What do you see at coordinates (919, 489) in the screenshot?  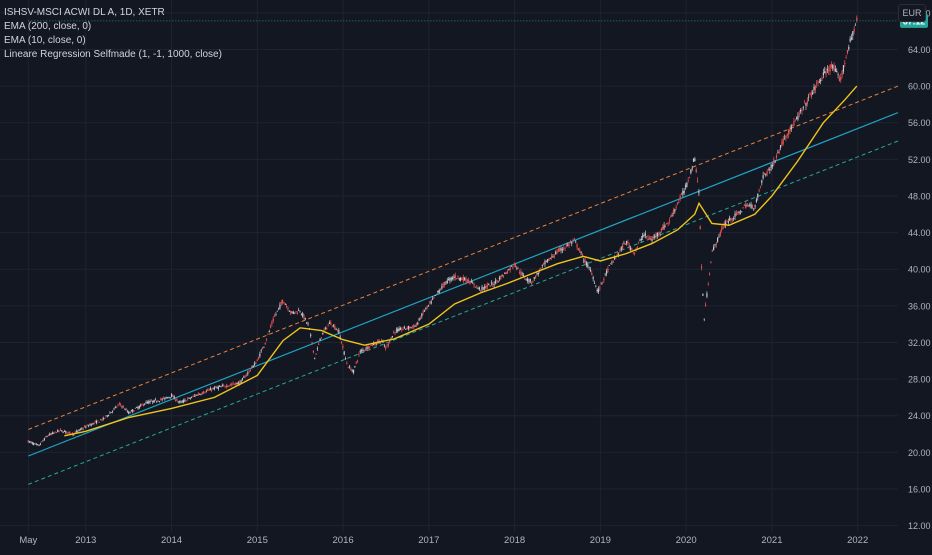 I see `y-tick-label: 16.00` at bounding box center [919, 489].